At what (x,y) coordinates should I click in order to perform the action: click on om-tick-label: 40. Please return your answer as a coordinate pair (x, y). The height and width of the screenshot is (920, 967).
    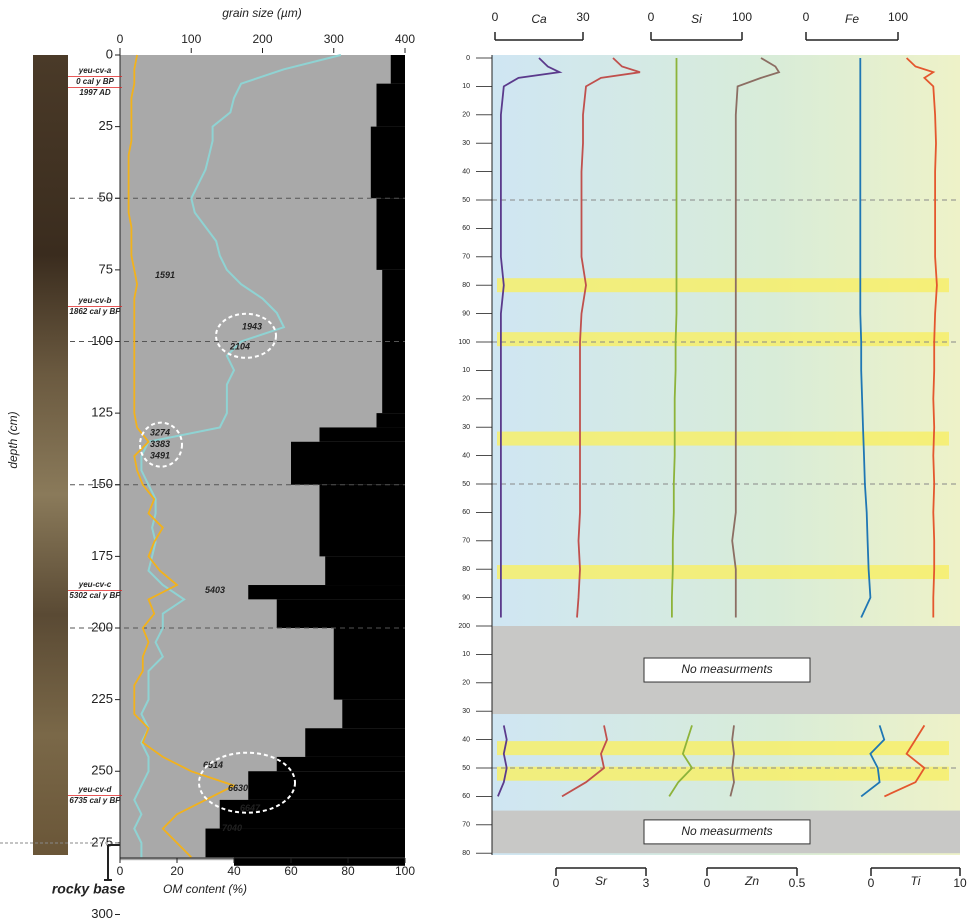
    Looking at the image, I should click on (234, 871).